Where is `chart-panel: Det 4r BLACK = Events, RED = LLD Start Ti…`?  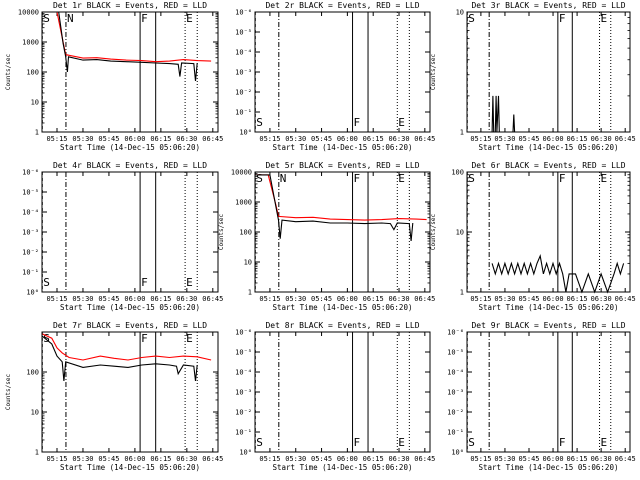
chart-panel: Det 4r BLACK = Events, RED = LLD Start Ti… is located at coordinates (122, 236).